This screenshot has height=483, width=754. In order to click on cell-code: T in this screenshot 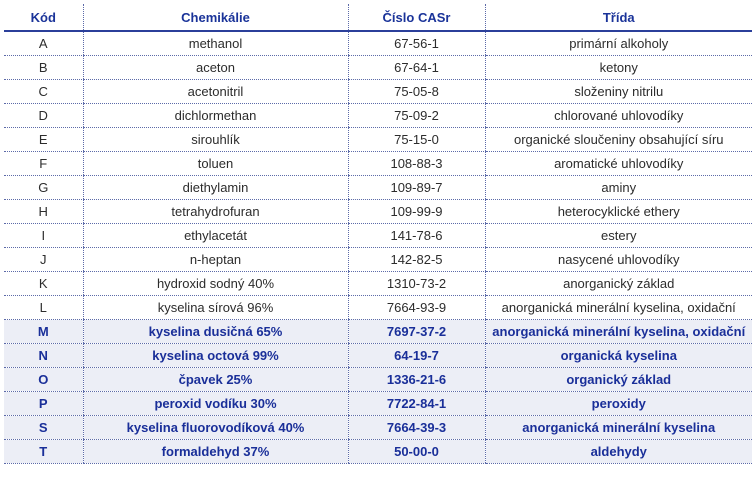, I will do `click(43, 451)`.